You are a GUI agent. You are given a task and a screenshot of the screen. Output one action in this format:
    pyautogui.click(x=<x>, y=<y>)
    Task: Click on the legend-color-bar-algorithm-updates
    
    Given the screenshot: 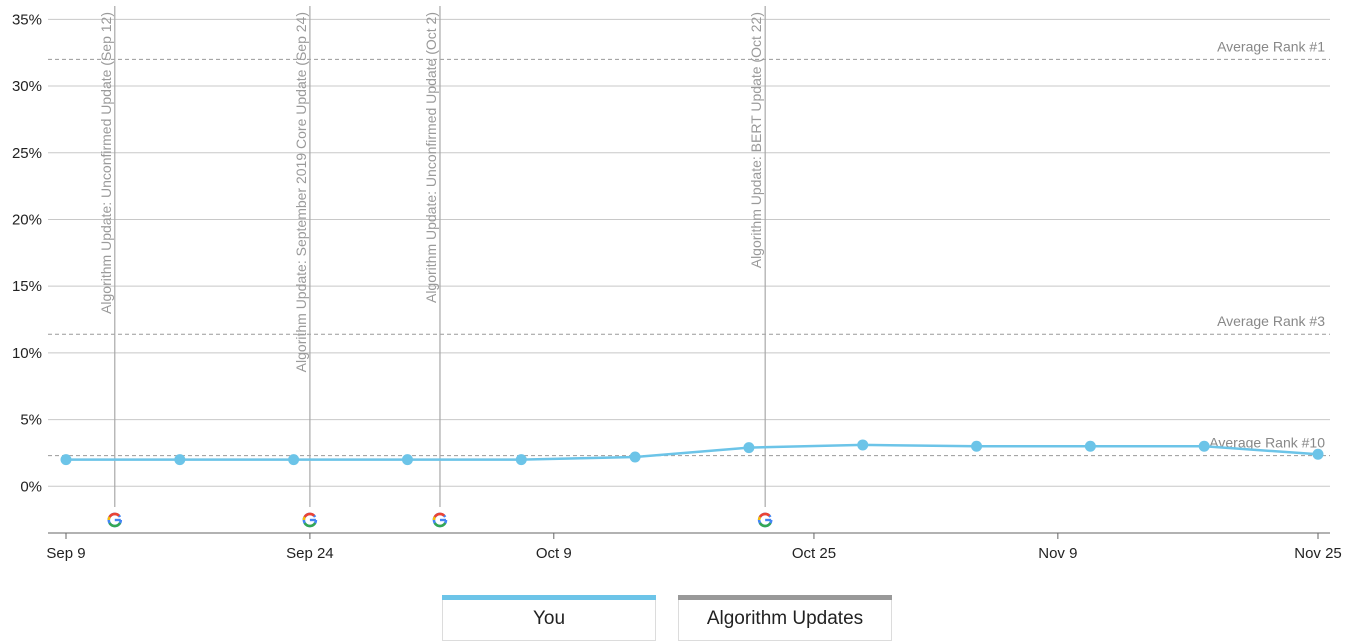 What is the action you would take?
    pyautogui.click(x=785, y=597)
    